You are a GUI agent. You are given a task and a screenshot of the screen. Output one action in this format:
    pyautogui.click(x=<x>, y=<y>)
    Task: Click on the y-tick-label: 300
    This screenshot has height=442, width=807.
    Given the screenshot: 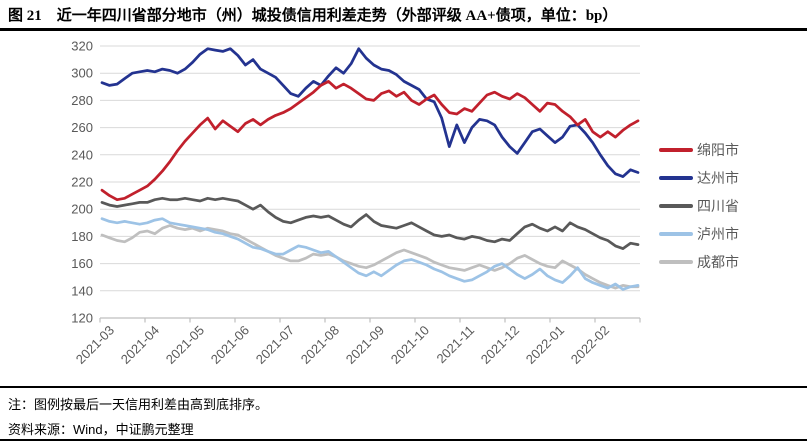 What is the action you would take?
    pyautogui.click(x=82, y=73)
    